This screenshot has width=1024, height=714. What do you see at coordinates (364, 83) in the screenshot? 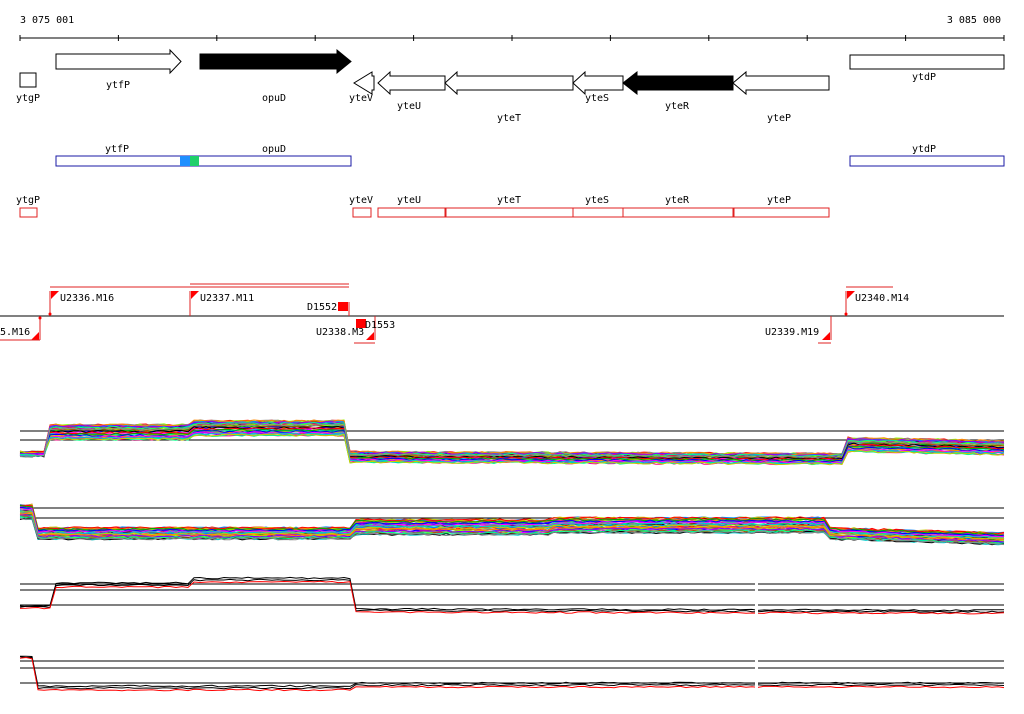
I see `gene-yteV-arrow` at bounding box center [364, 83].